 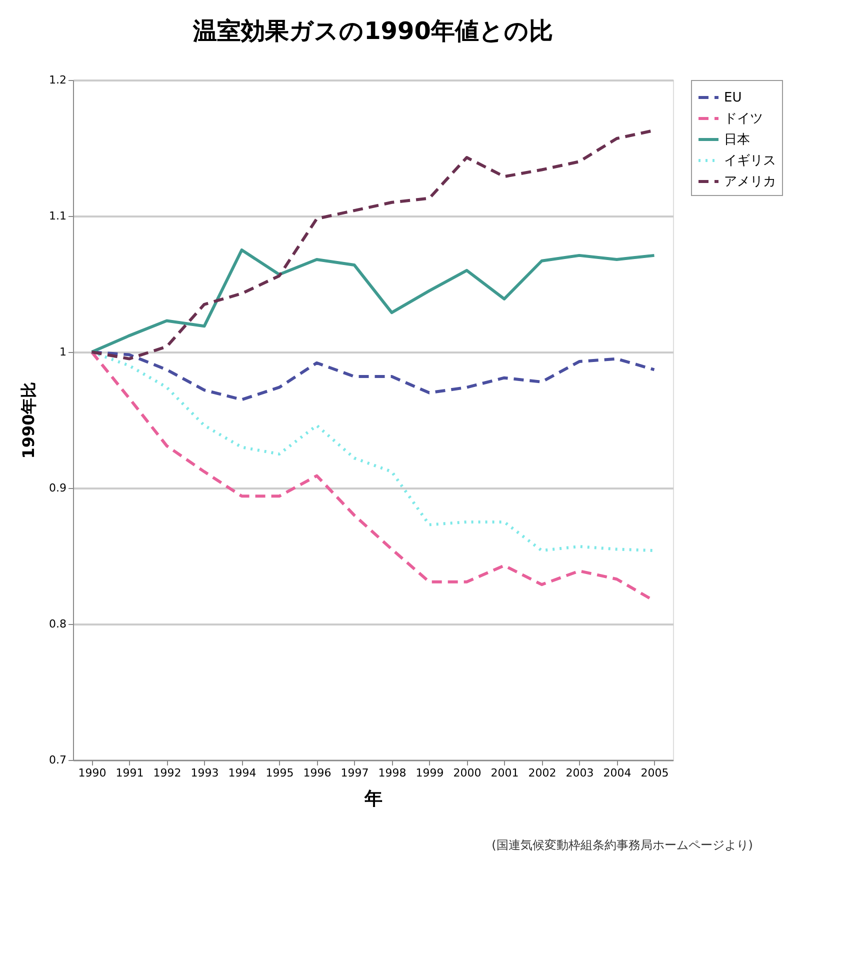 I want to click on x-tick-label: 2001, so click(x=504, y=773).